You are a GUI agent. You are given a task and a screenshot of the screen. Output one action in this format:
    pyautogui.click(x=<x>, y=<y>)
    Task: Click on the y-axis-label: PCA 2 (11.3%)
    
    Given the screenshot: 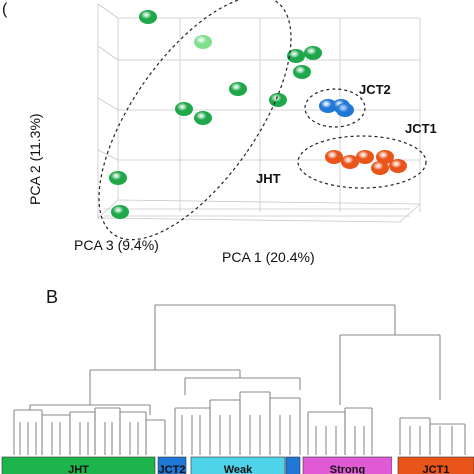 What is the action you would take?
    pyautogui.click(x=35, y=159)
    